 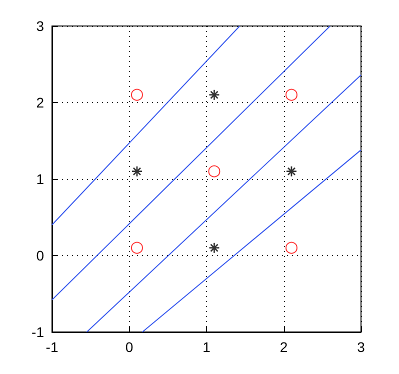 I want to click on y-tick-label: 1, so click(x=40, y=179).